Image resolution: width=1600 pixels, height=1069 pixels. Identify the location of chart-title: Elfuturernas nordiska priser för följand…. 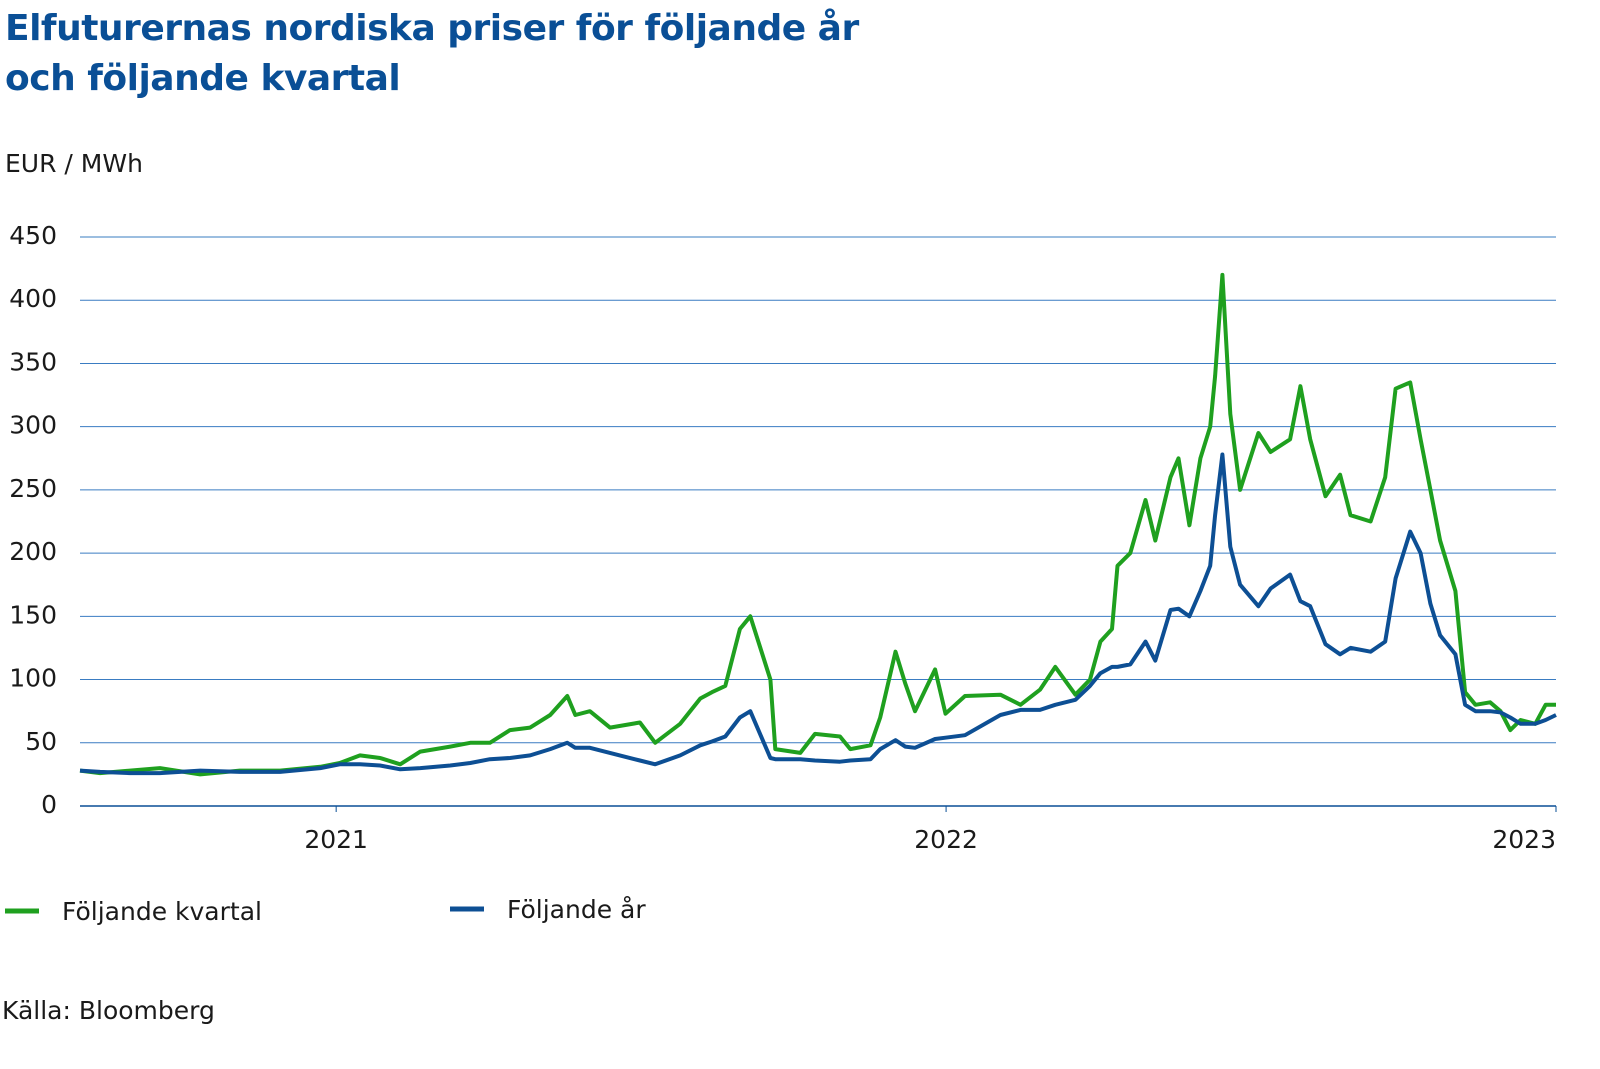
(432, 53).